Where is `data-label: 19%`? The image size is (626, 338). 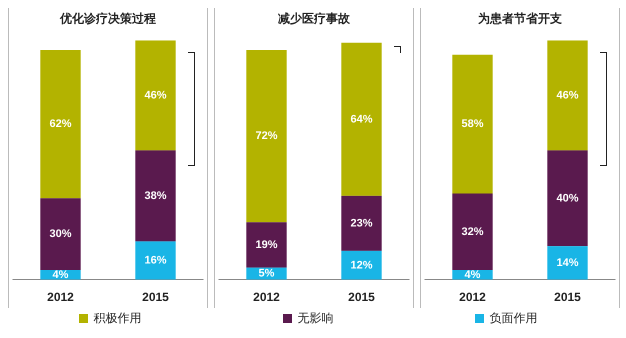
data-label: 19% is located at coordinates (266, 244).